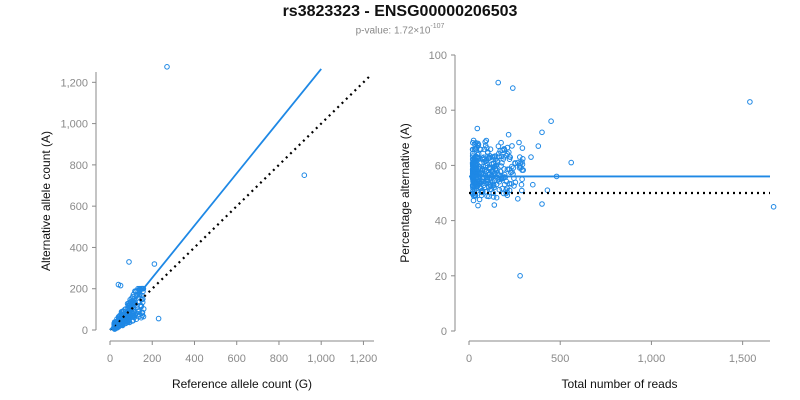  What do you see at coordinates (400, 11) in the screenshot?
I see `chart-title: rs3823323 - ENSG00000206503` at bounding box center [400, 11].